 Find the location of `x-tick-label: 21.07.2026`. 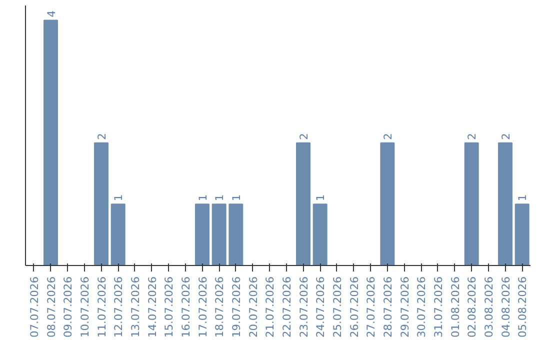

x-tick-label: 21.07.2026 is located at coordinates (270, 307).